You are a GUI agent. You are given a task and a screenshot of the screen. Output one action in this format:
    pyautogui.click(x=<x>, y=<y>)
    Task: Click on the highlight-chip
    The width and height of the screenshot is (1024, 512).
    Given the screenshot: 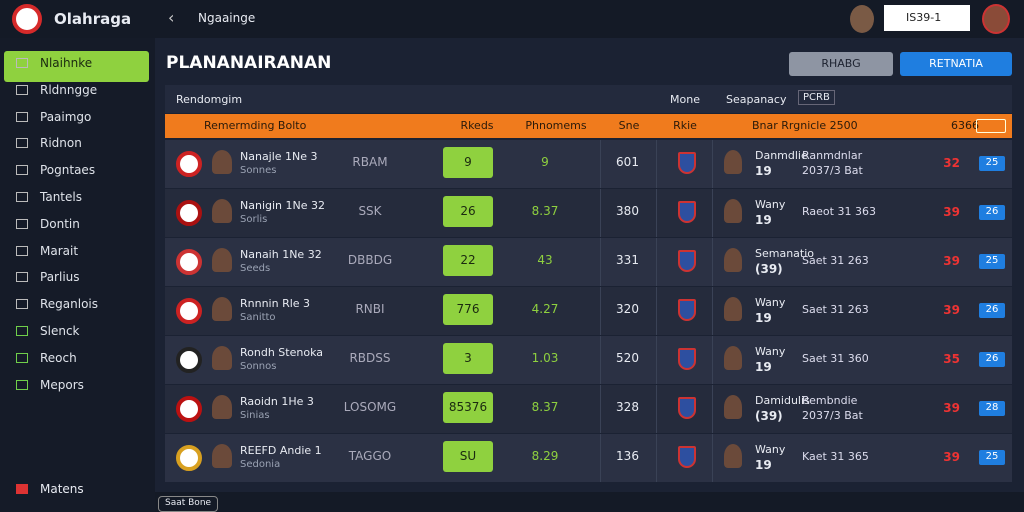 What is the action you would take?
    pyautogui.click(x=991, y=126)
    